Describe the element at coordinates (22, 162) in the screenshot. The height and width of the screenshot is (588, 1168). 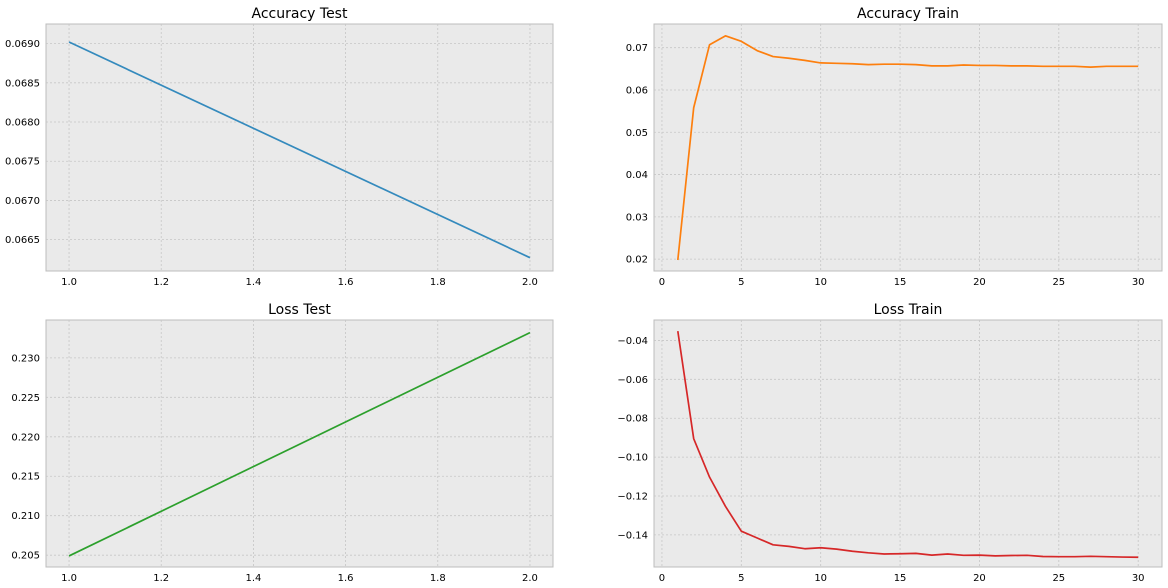
I see `y-tick-label: 0.0675` at that location.